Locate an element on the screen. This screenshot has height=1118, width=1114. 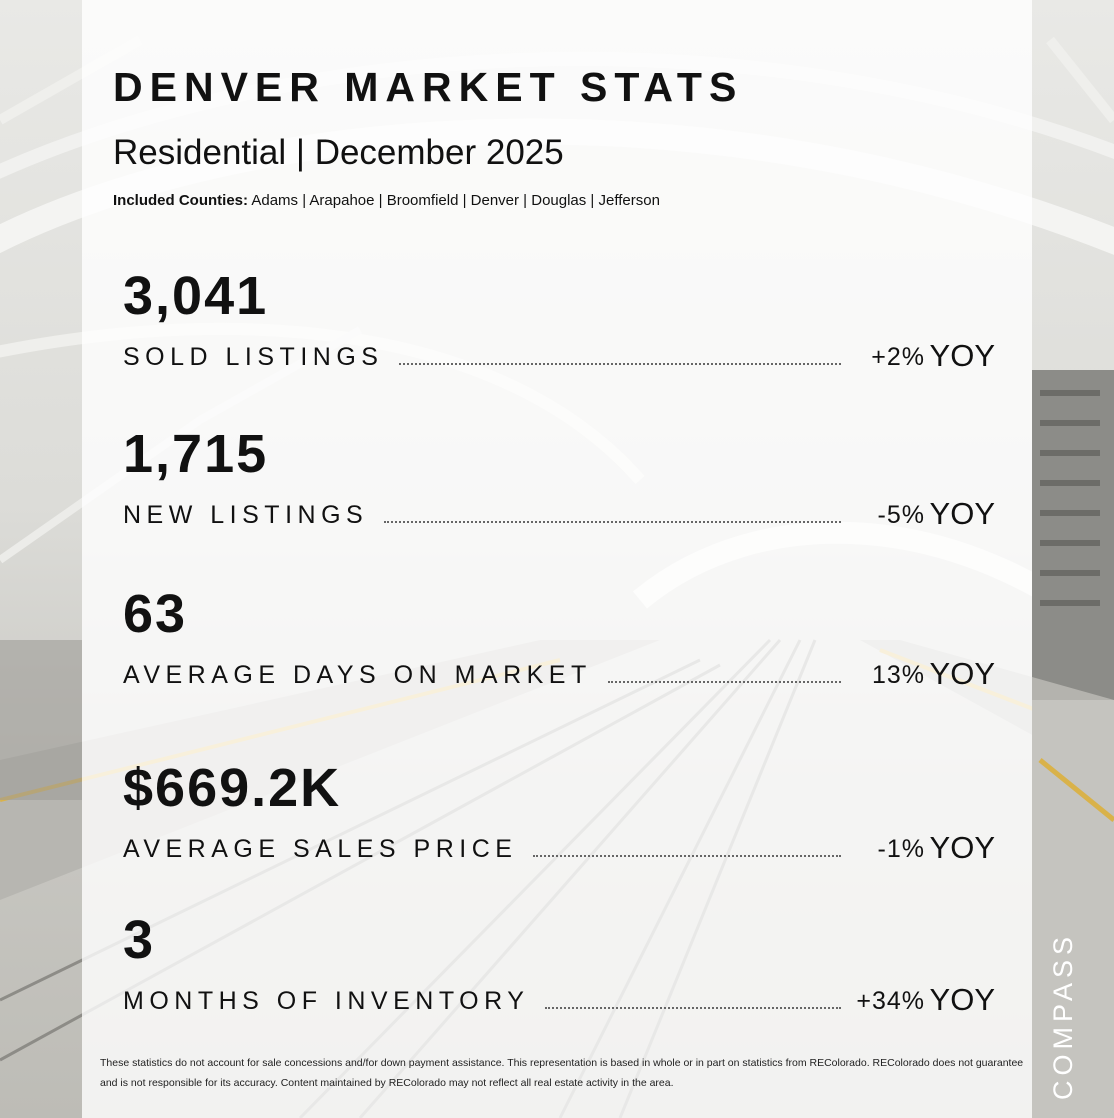
stat-average-sales-price: $669.2K AVERAGE SALES PRICE -1% YOY is located at coordinates (559, 828).